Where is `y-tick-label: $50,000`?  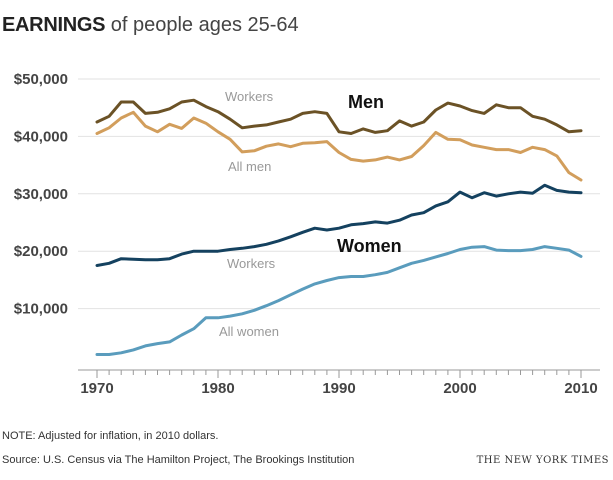
y-tick-label: $50,000 is located at coordinates (41, 79).